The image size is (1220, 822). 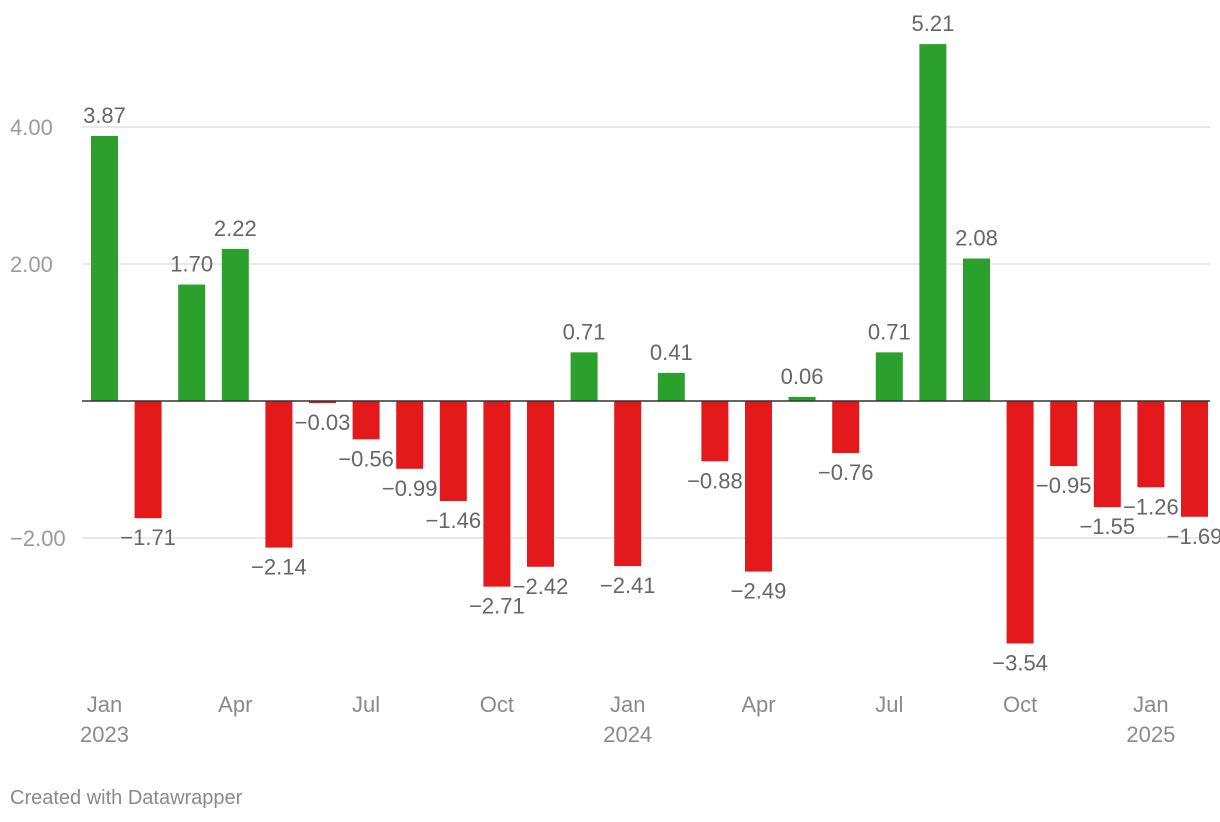 What do you see at coordinates (627, 719) in the screenshot?
I see `x-axis: Jan 2023 Apr Jul Oct Jan 2024 Apr Jul Oct Jan 2025` at bounding box center [627, 719].